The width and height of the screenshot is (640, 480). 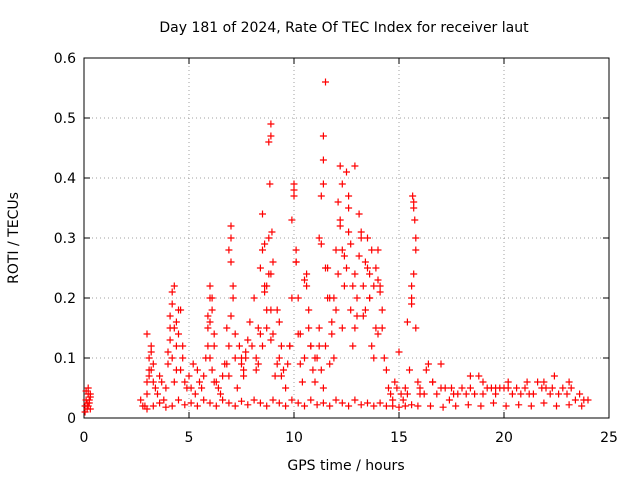 What do you see at coordinates (609, 438) in the screenshot?
I see `x-tick-label: 25` at bounding box center [609, 438].